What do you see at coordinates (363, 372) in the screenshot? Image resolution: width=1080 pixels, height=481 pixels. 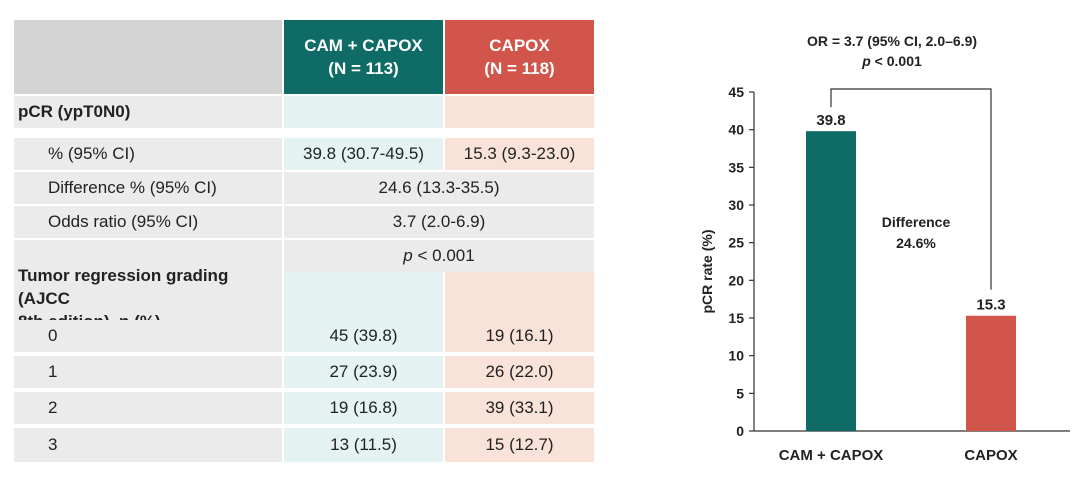 I see `cam-value: 27 (23.9)` at bounding box center [363, 372].